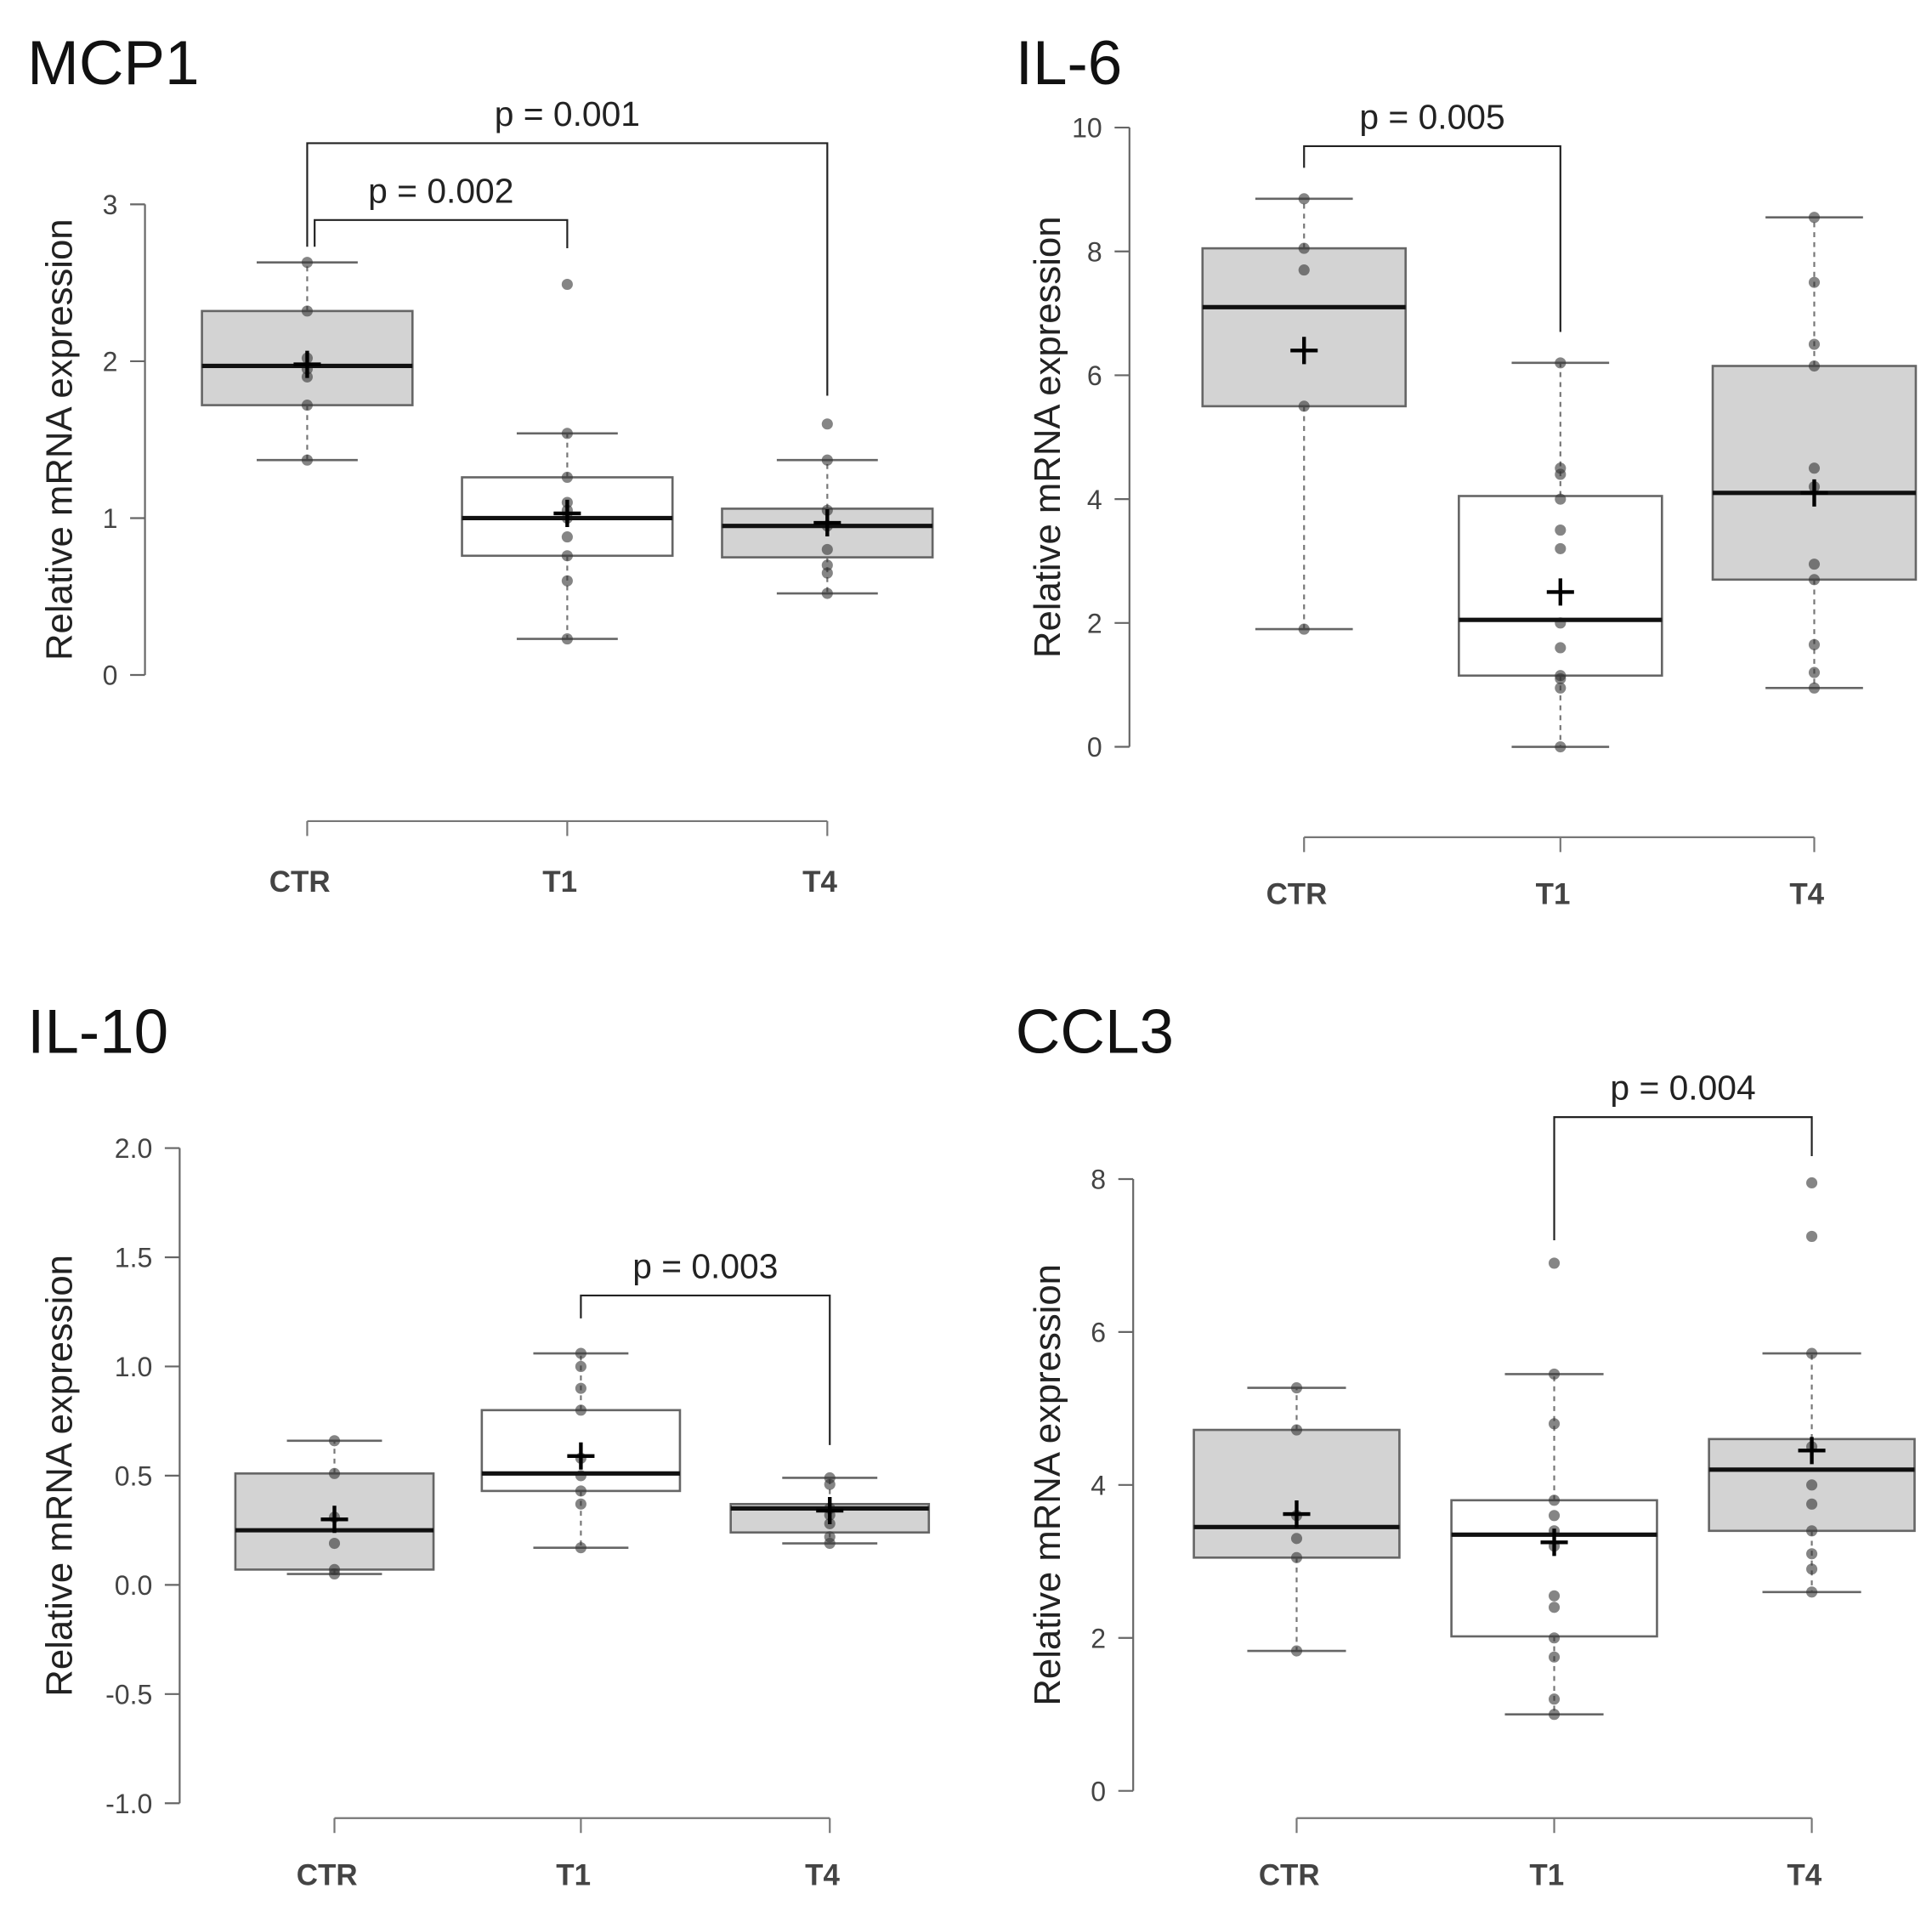 This screenshot has height=1911, width=1932. I want to click on p-value-label: p = 0.004, so click(1682, 1088).